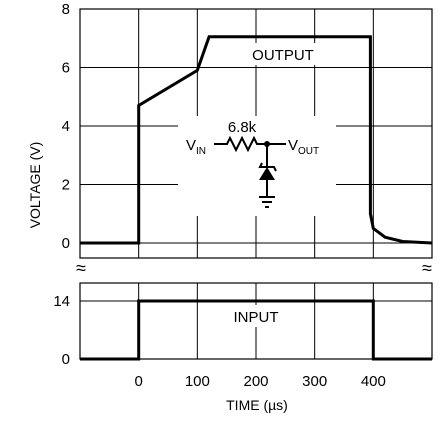 This screenshot has width=445, height=421. I want to click on y-tick-label: 4, so click(66, 126).